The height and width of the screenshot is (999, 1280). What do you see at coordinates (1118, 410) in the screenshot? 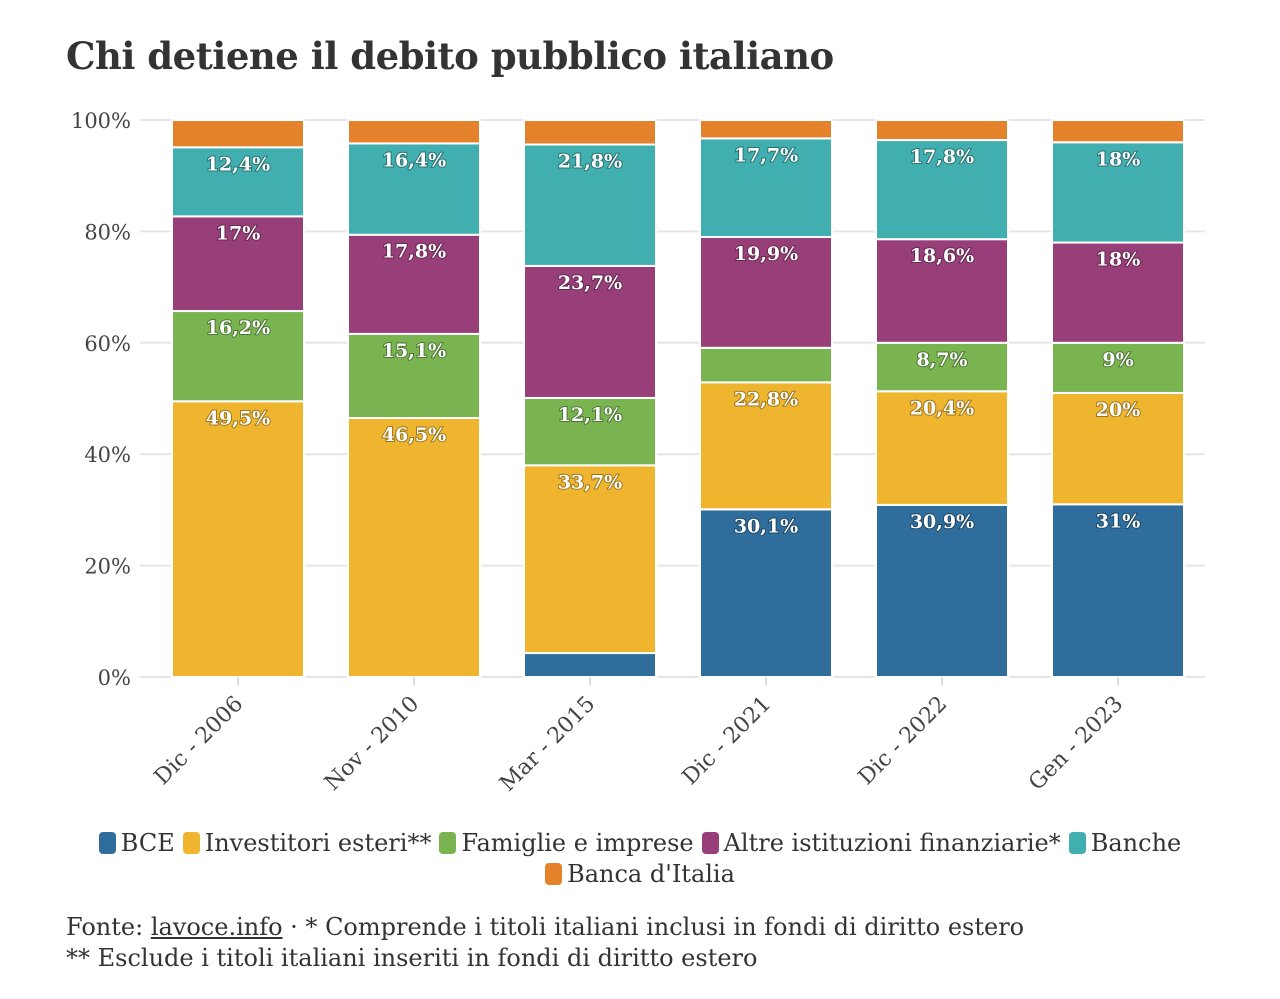
I see `data-label: 20%` at bounding box center [1118, 410].